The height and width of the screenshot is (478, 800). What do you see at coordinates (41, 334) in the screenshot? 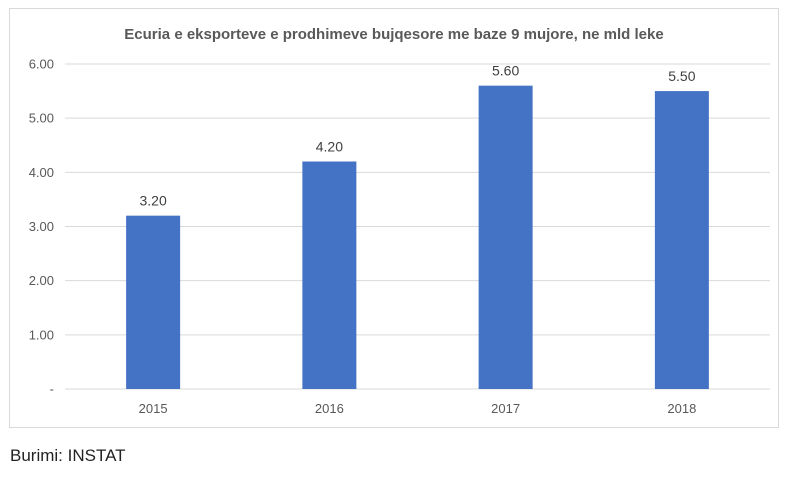
I see `y-tick-label: 1.00` at bounding box center [41, 334].